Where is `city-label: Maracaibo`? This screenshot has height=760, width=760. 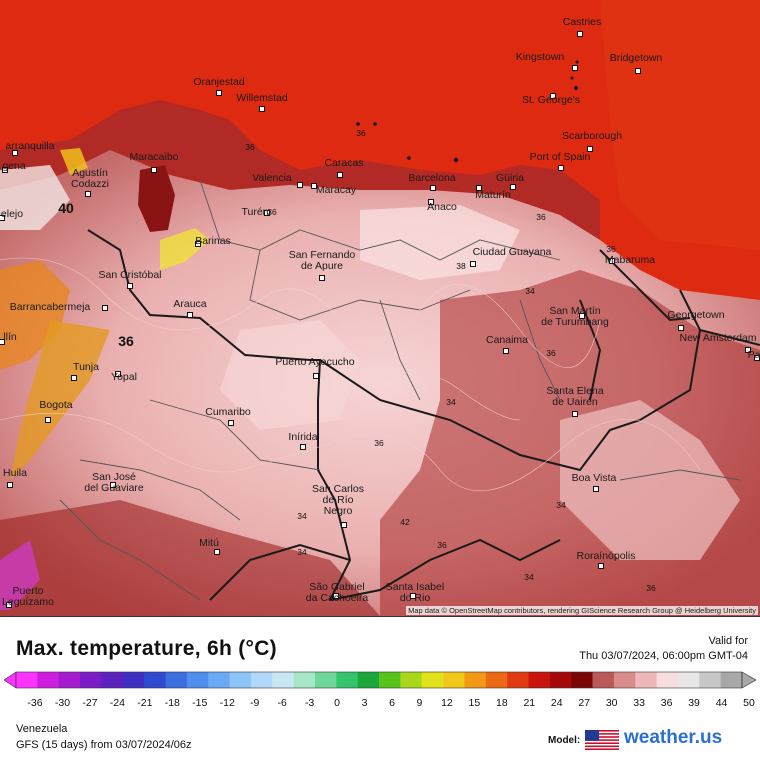
city-label: Maracaibo is located at coordinates (154, 156).